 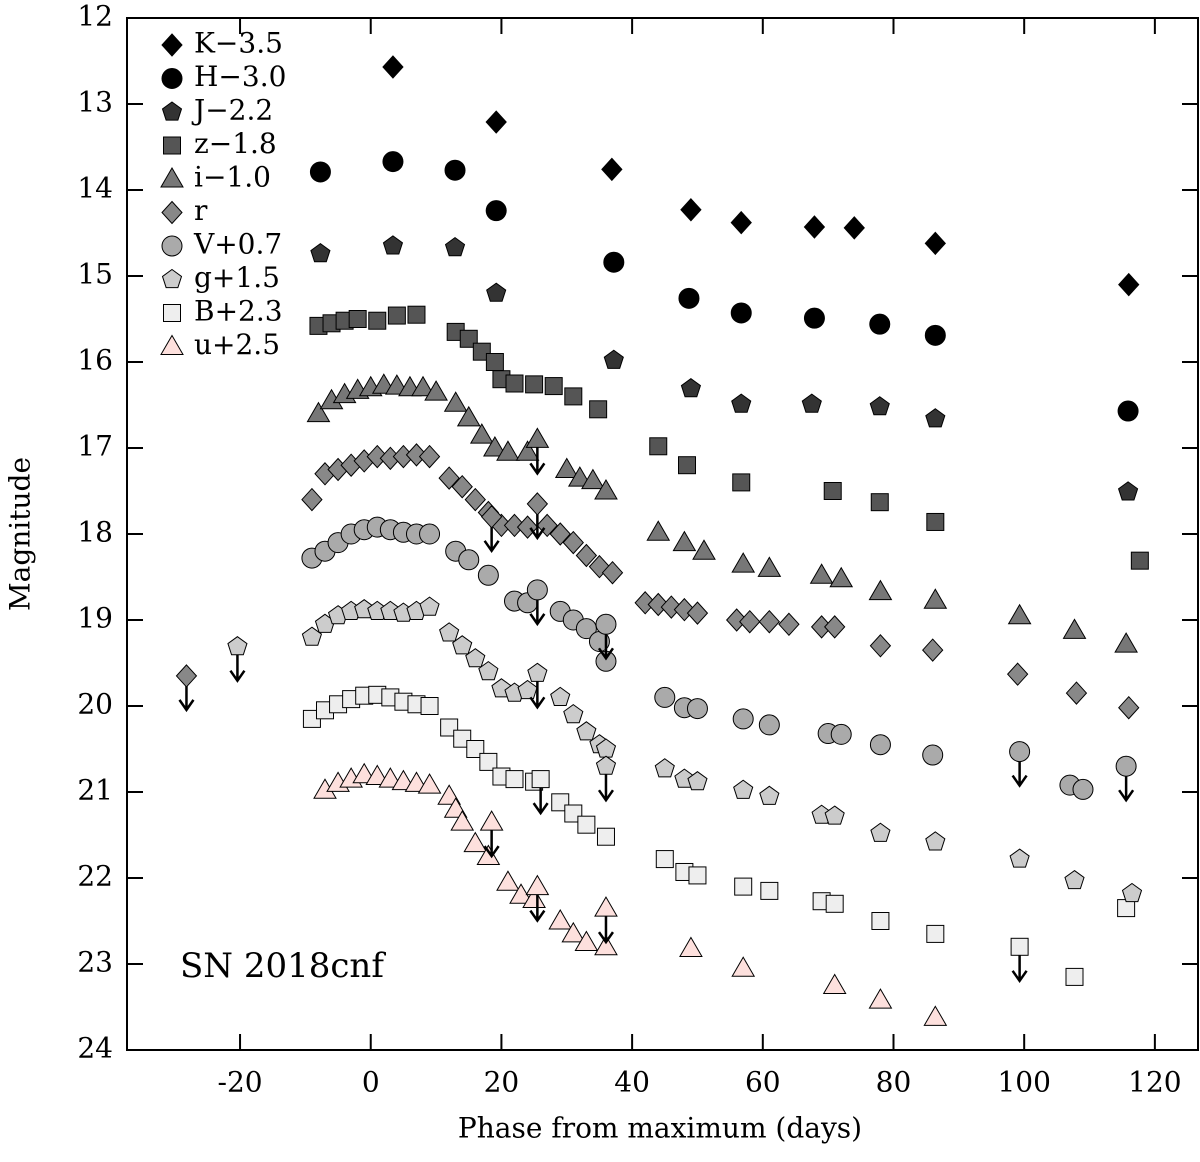 What do you see at coordinates (95, 532) in the screenshot?
I see `y-tick-label: 18` at bounding box center [95, 532].